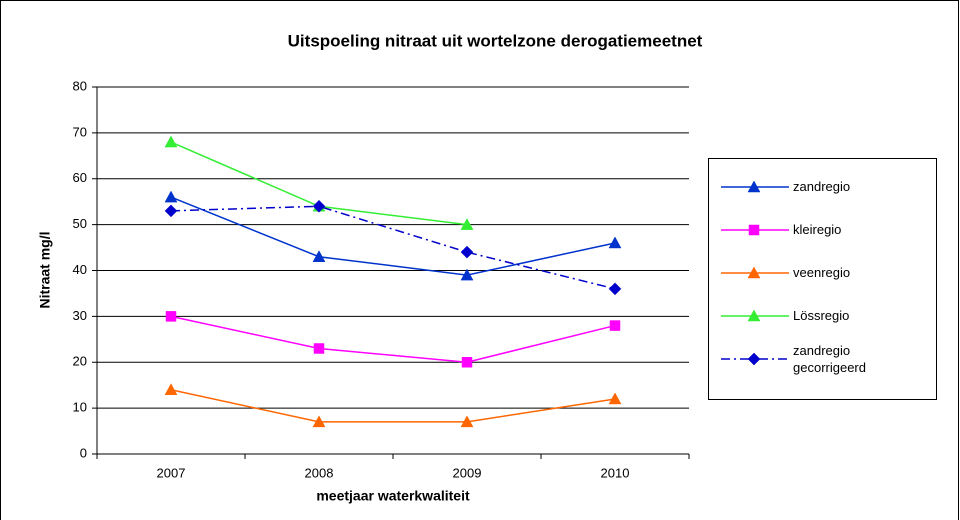 The width and height of the screenshot is (960, 520). What do you see at coordinates (80, 131) in the screenshot?
I see `y-tick-label: 70` at bounding box center [80, 131].